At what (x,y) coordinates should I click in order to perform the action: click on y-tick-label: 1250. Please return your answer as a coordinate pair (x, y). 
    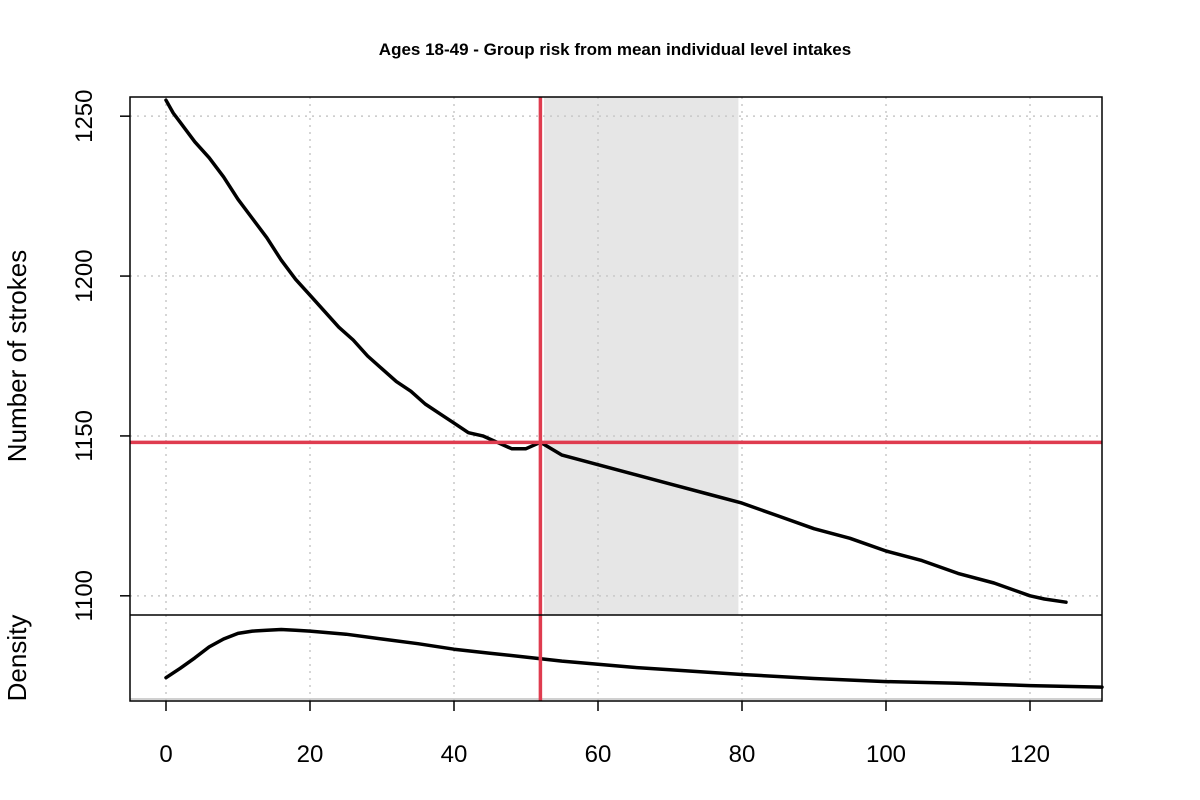
    Looking at the image, I should click on (84, 116).